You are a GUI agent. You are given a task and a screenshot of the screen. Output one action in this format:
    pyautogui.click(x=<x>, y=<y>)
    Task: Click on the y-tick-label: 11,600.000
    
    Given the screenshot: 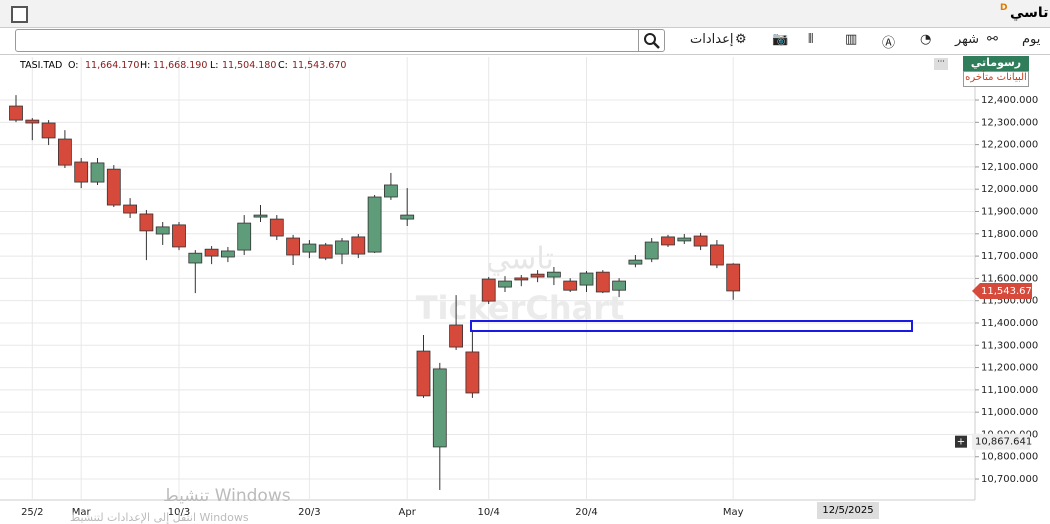 What is the action you would take?
    pyautogui.click(x=1009, y=278)
    